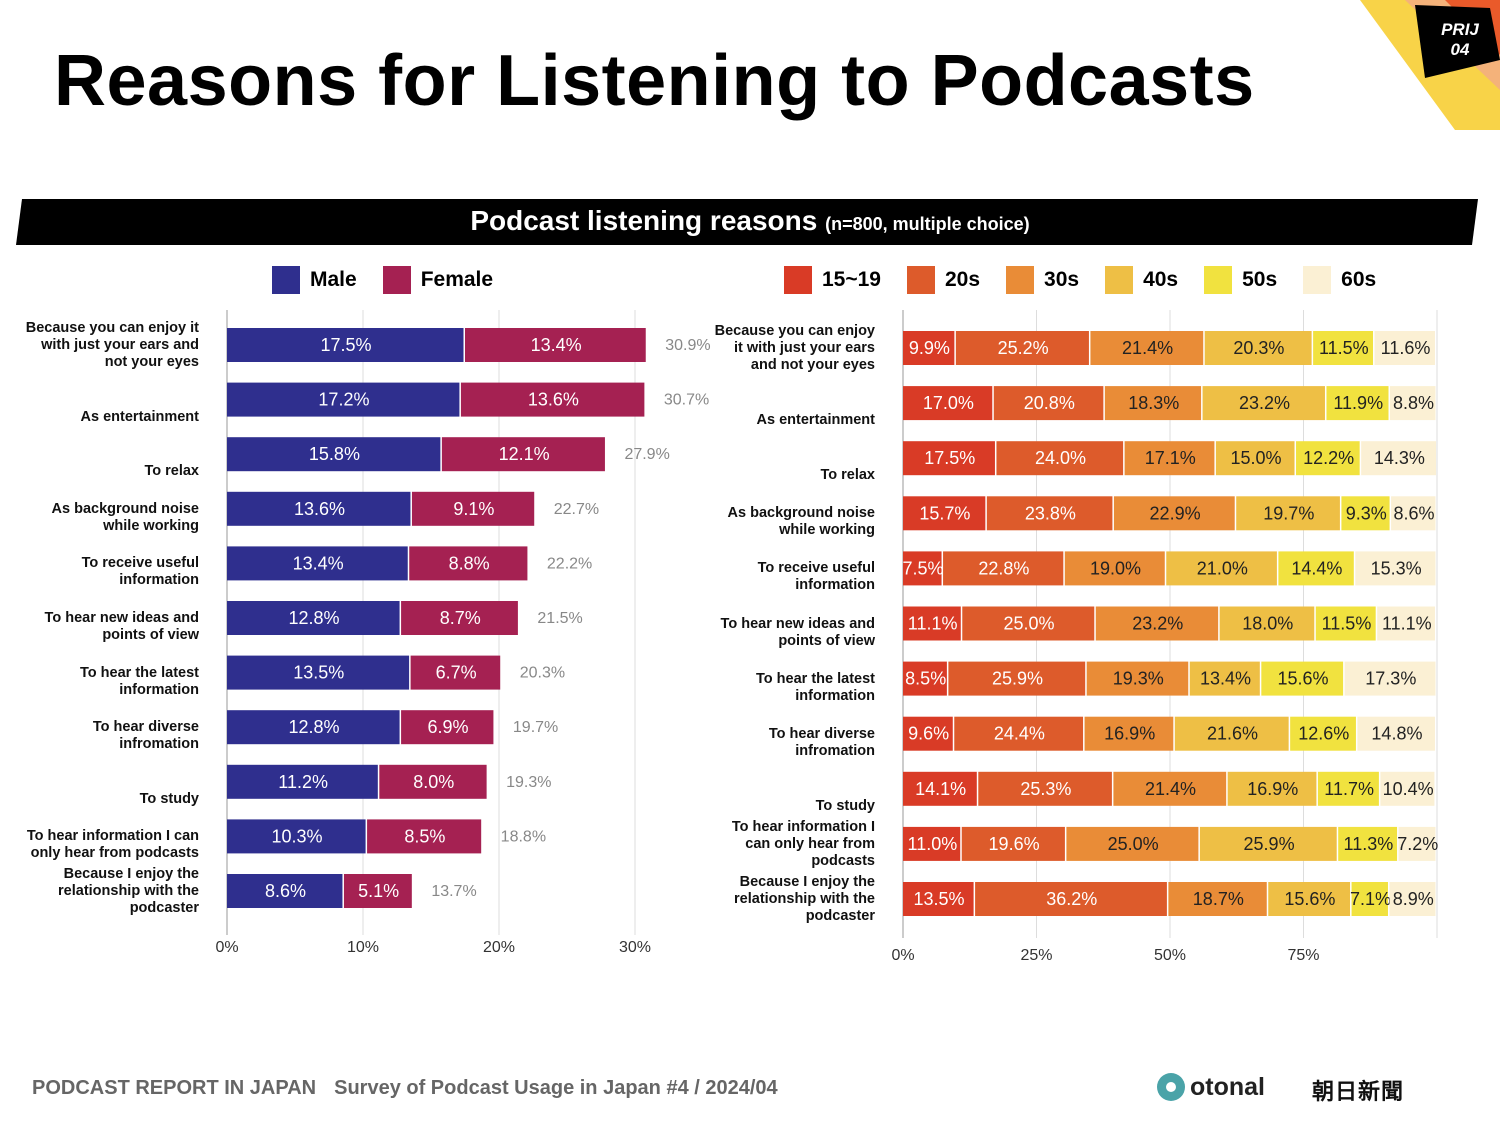 The height and width of the screenshot is (1124, 1500). What do you see at coordinates (125, 517) in the screenshot?
I see `category-label: As background noise while working` at bounding box center [125, 517].